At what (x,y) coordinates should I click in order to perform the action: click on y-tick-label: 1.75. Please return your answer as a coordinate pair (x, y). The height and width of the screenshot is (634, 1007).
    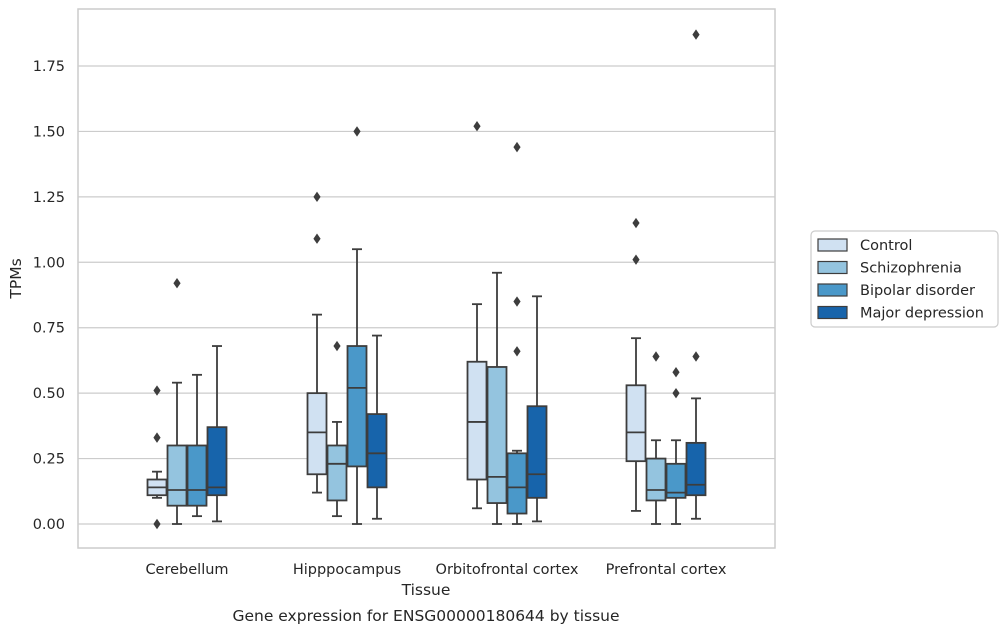
    Looking at the image, I should click on (49, 67).